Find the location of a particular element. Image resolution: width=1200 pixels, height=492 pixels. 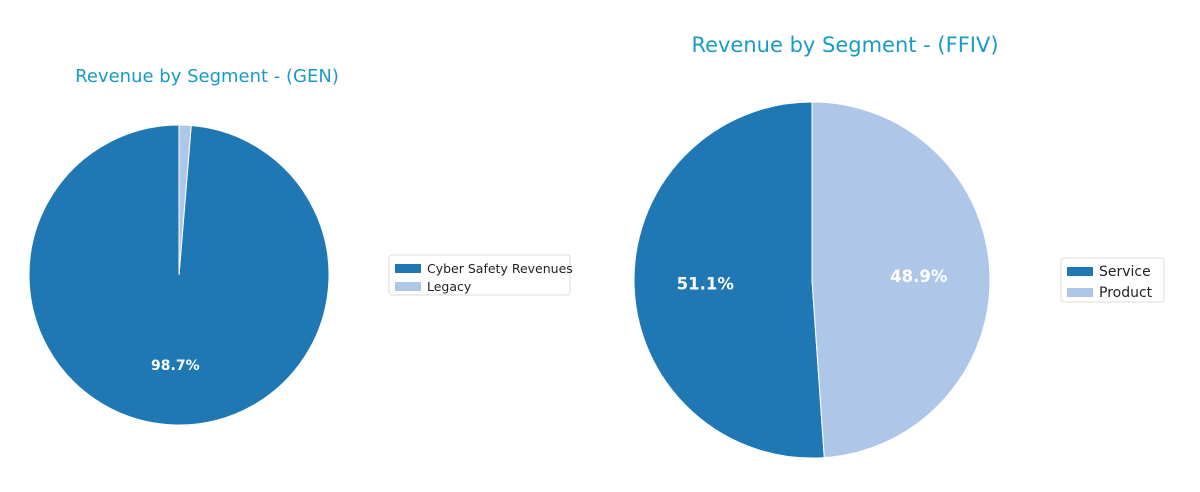

legend: Cyber Safety Revenues Legacy is located at coordinates (480, 275).